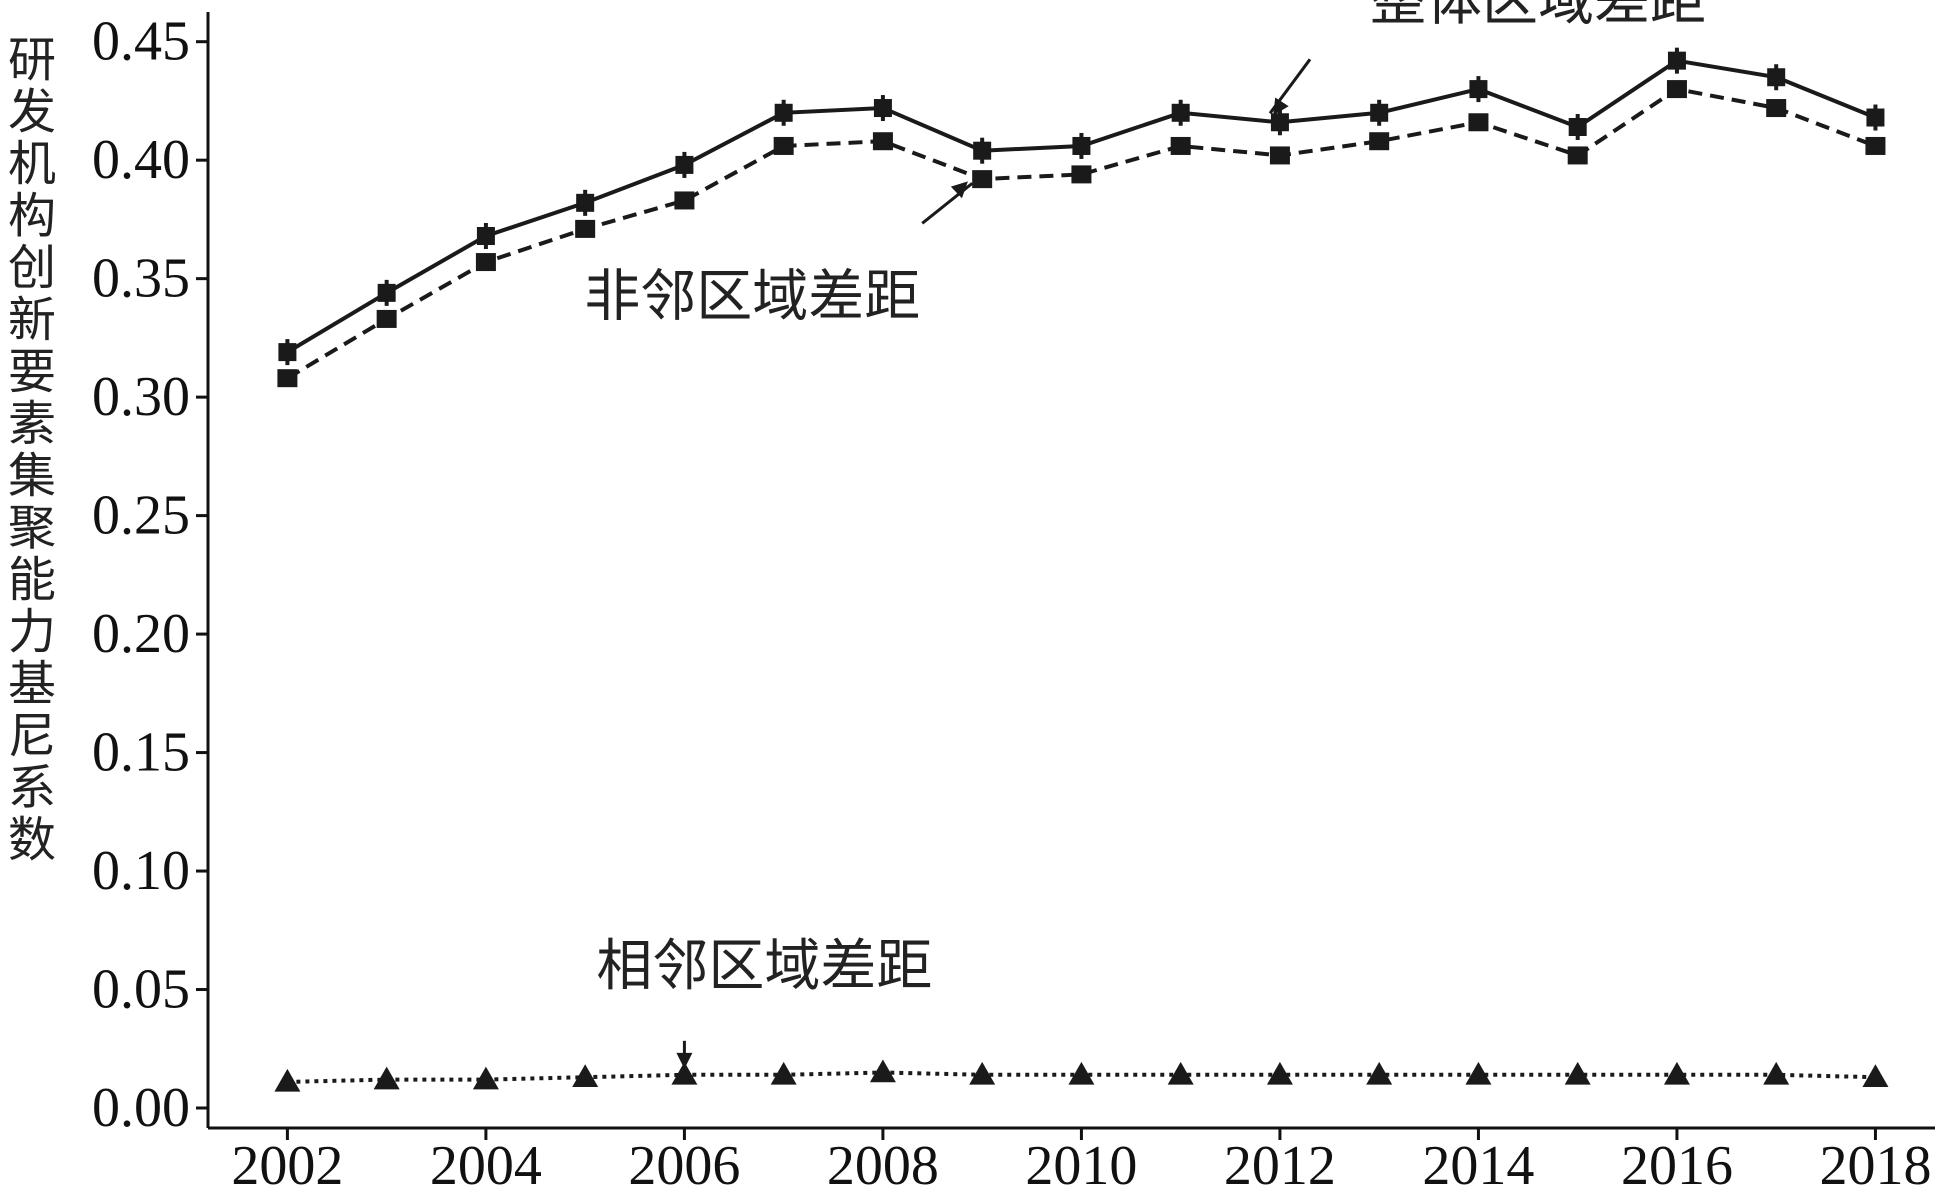 This screenshot has height=1189, width=1939. I want to click on y-tick-label: 0.35, so click(141, 279).